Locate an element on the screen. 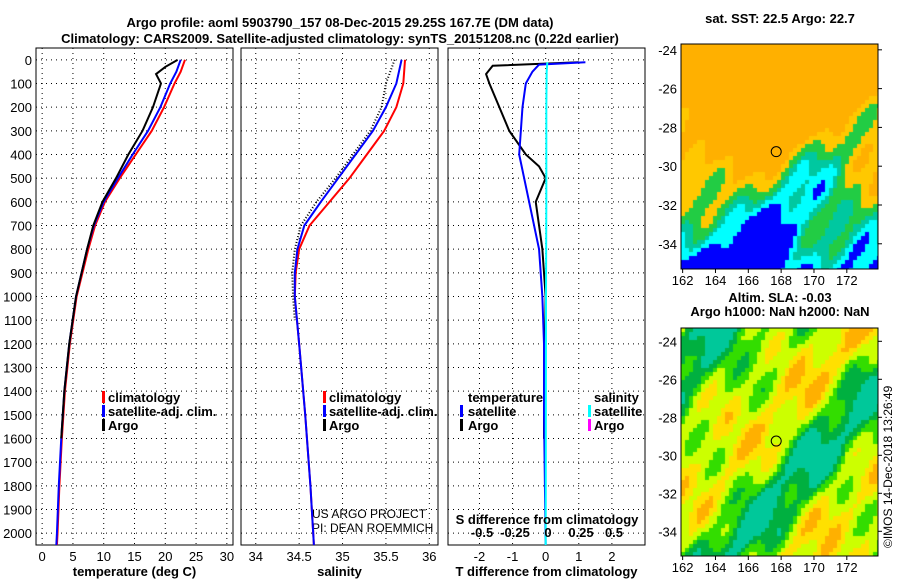 The image size is (900, 580). y-tick-label: 1500 is located at coordinates (17, 415).